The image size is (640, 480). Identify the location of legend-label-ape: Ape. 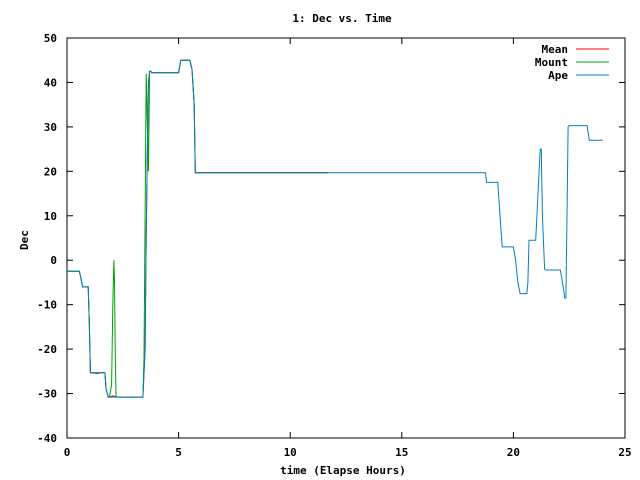
(558, 75).